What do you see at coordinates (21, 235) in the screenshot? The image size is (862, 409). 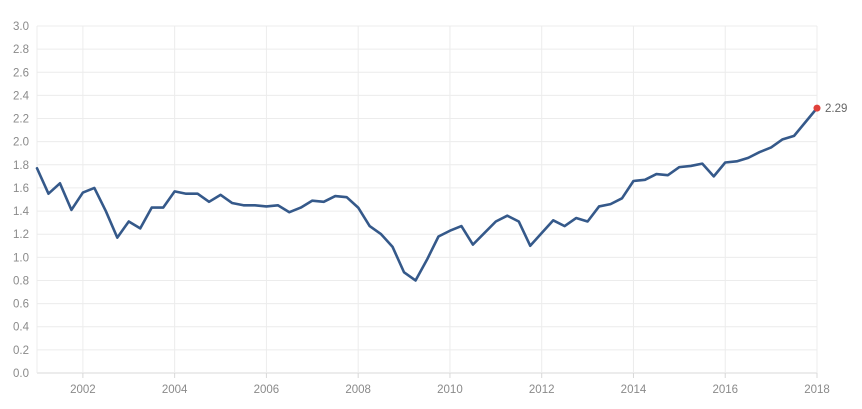 I see `y-tick-label: 1.2` at bounding box center [21, 235].